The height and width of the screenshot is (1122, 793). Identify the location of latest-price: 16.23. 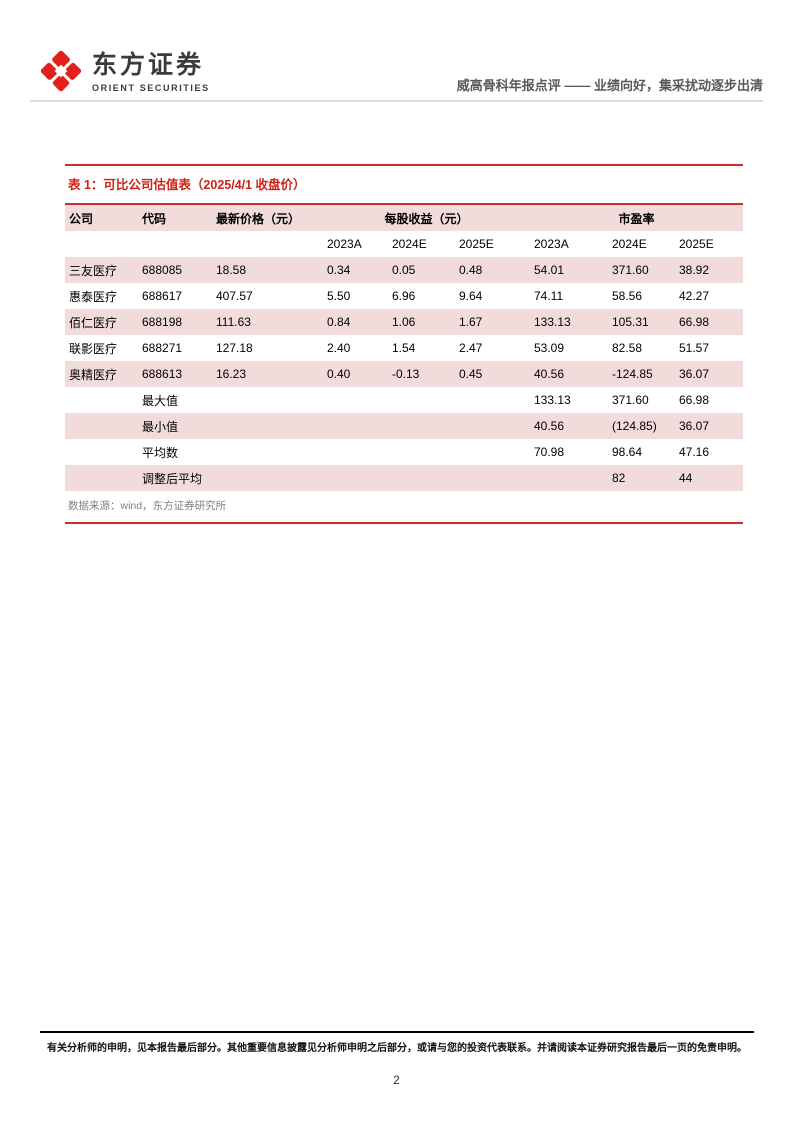
(267, 374).